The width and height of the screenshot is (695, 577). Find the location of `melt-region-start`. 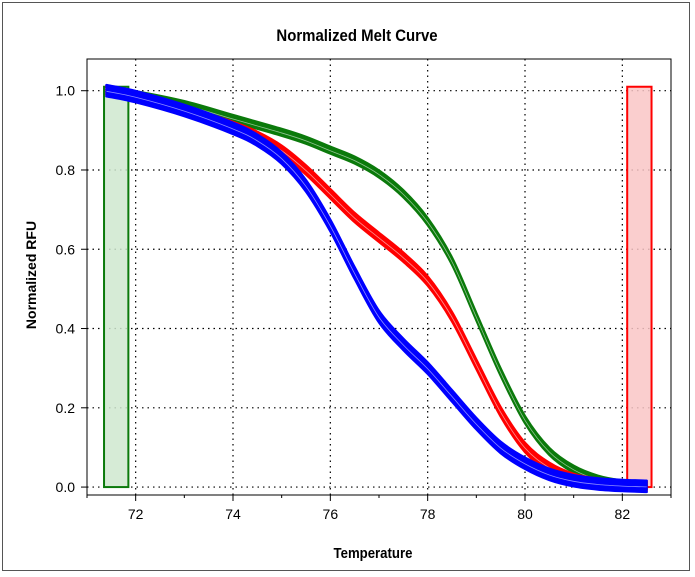

melt-region-start is located at coordinates (116, 287).